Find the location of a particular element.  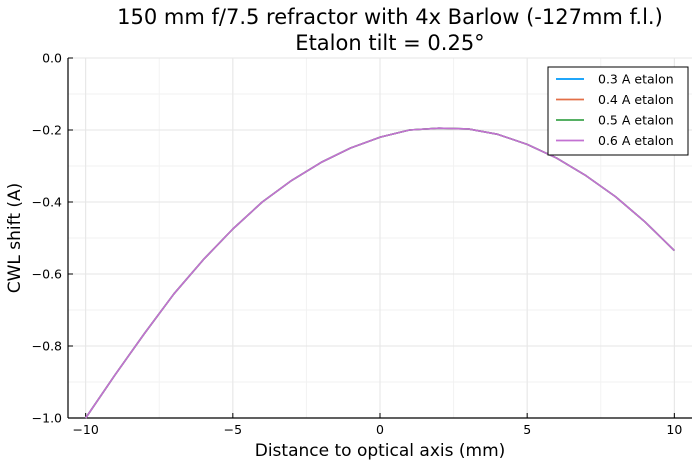

x-axis-label: Distance to optical axis (mm) is located at coordinates (380, 451).